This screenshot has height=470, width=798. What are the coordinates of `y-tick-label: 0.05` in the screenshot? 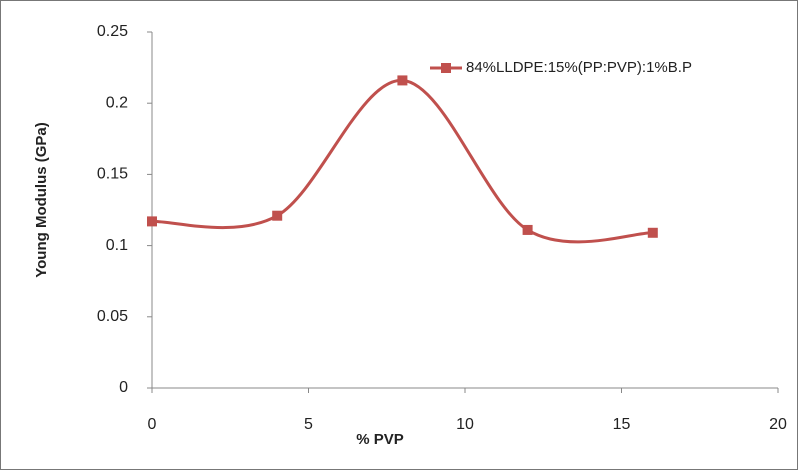 It's located at (112, 316).